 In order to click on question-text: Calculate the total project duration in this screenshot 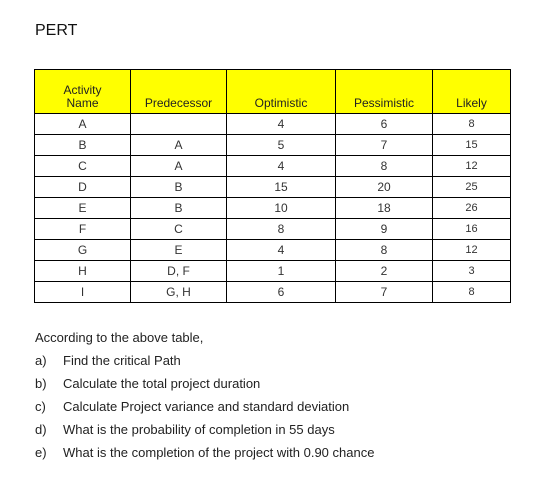, I will do `click(162, 383)`.